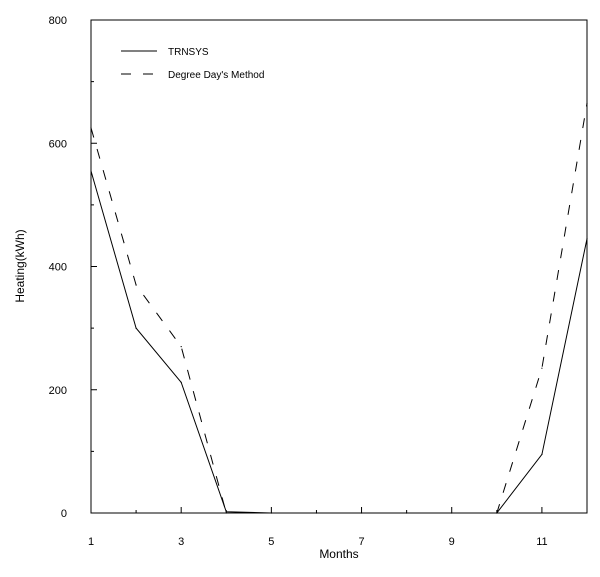 This screenshot has width=600, height=577. What do you see at coordinates (452, 542) in the screenshot?
I see `x-tick-label-9: 9` at bounding box center [452, 542].